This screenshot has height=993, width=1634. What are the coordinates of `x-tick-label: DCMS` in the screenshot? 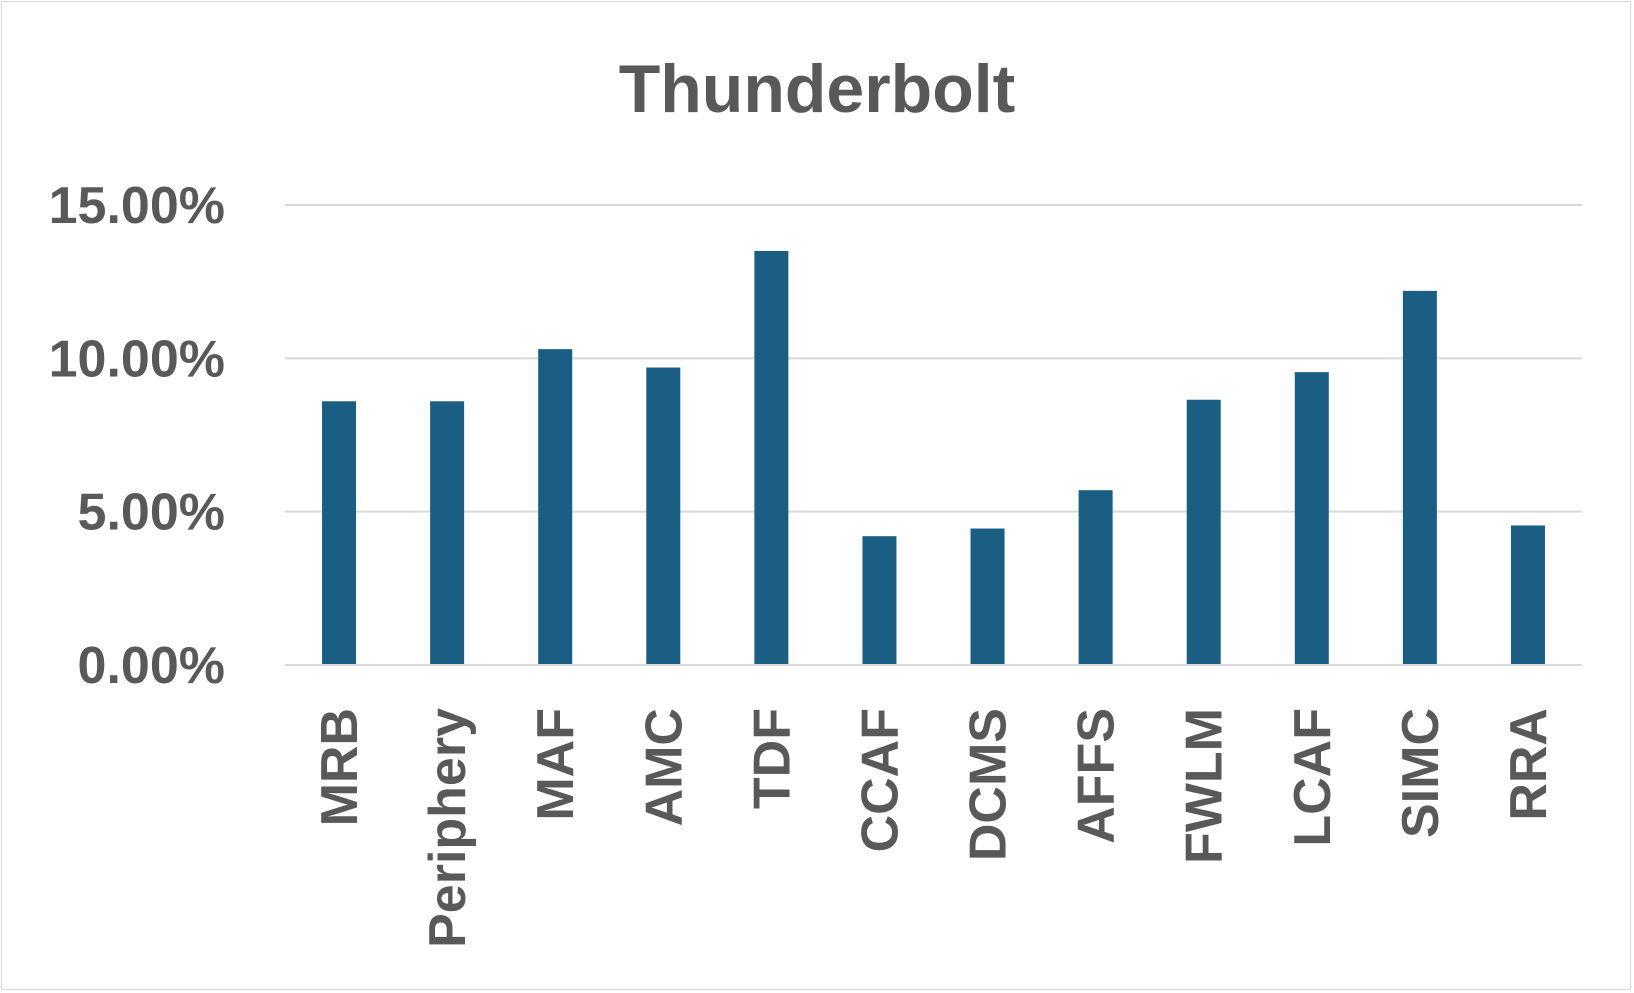 It's located at (989, 784).